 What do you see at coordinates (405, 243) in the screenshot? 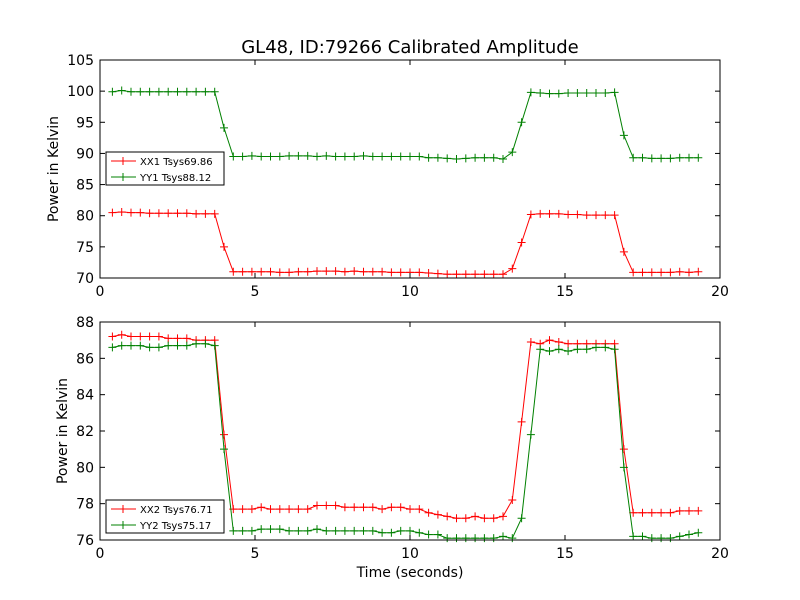
I see `series-line` at bounding box center [405, 243].